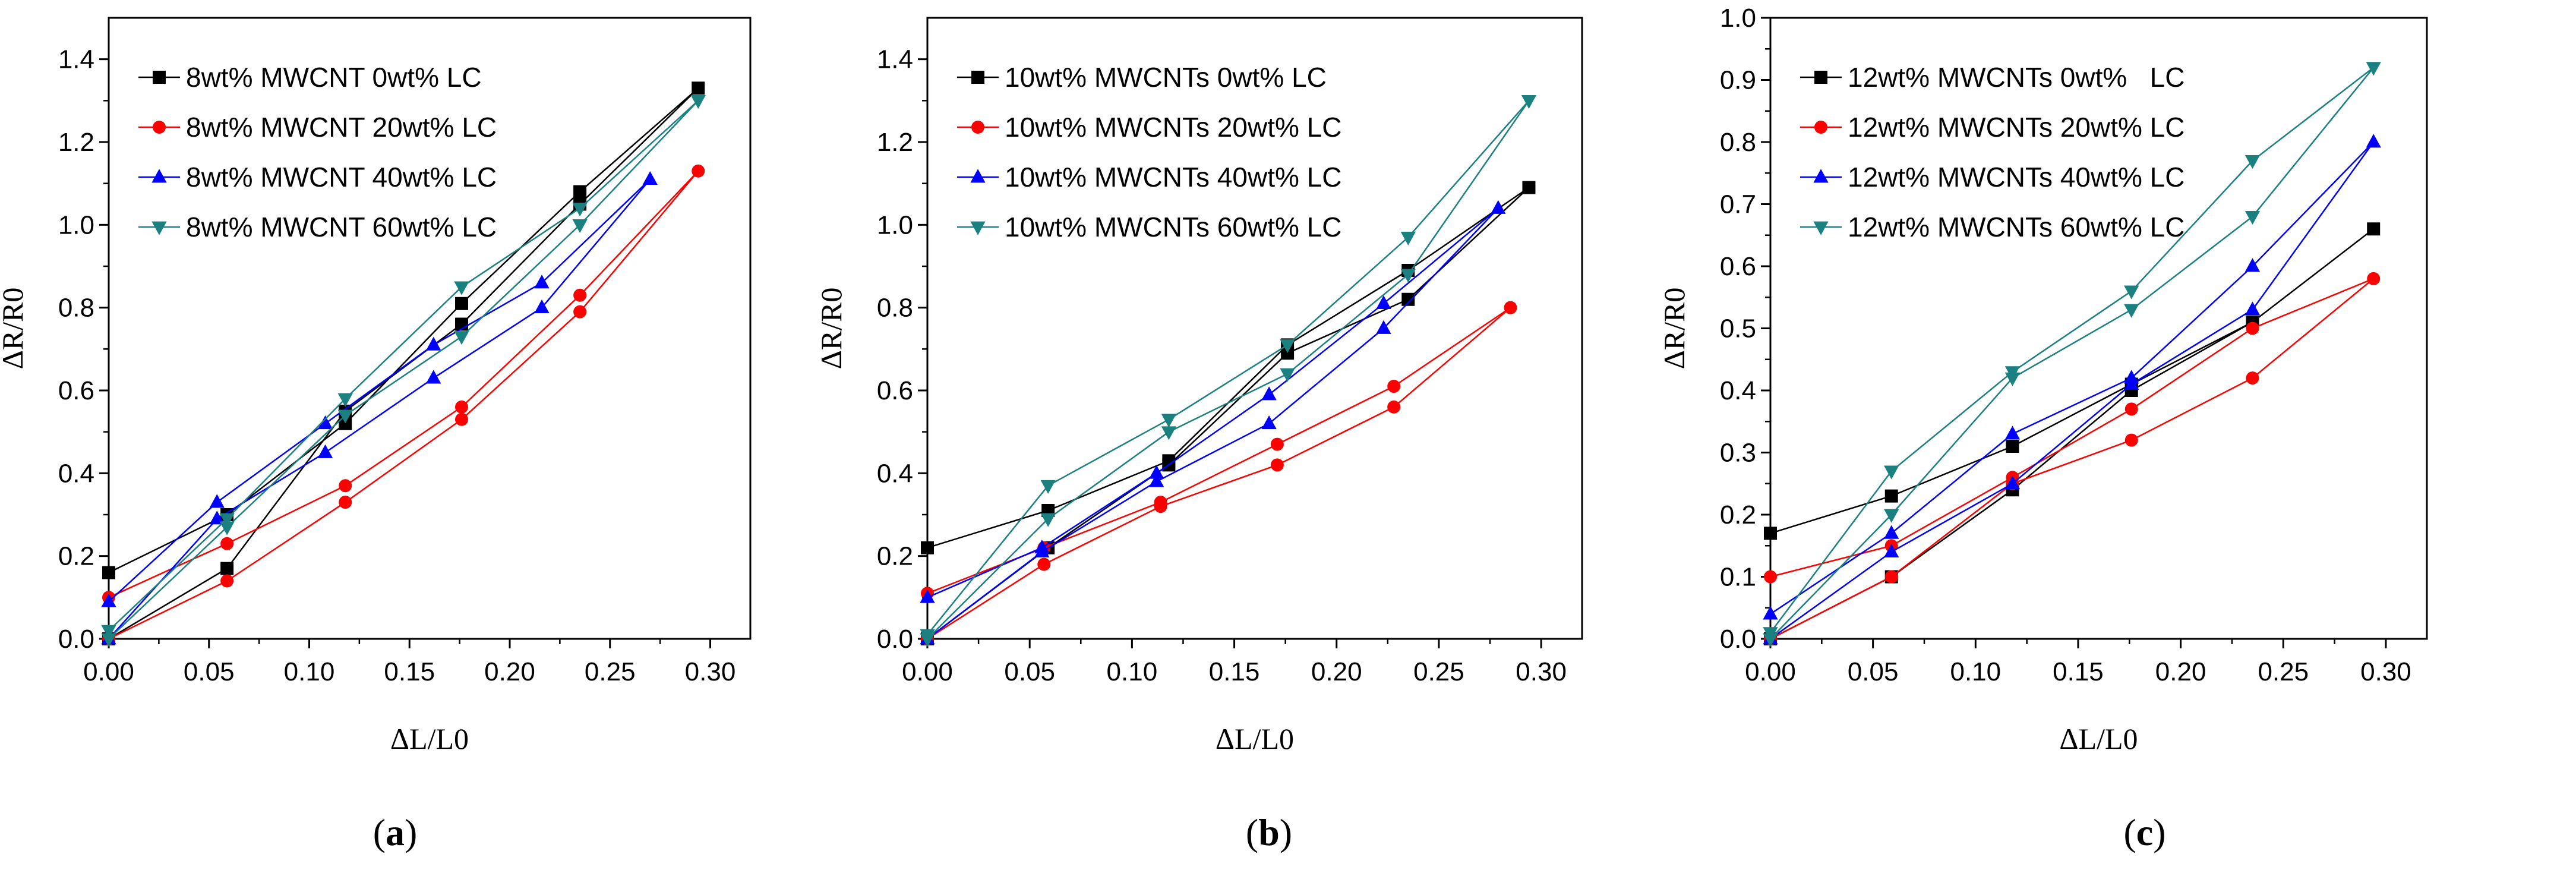  Describe the element at coordinates (108, 672) in the screenshot. I see `chart-a-x-tick-label: 0.00` at that location.